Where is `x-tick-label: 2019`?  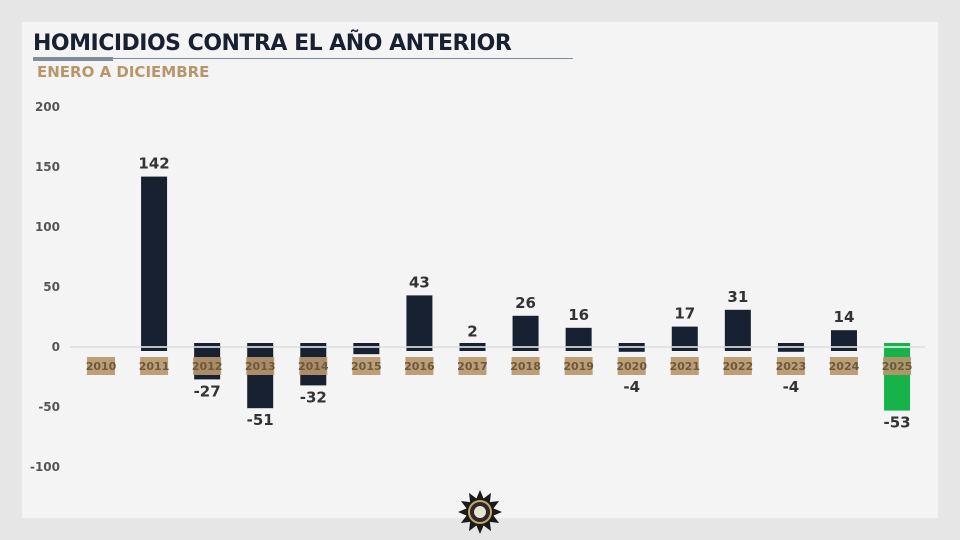 x-tick-label: 2019 is located at coordinates (578, 366).